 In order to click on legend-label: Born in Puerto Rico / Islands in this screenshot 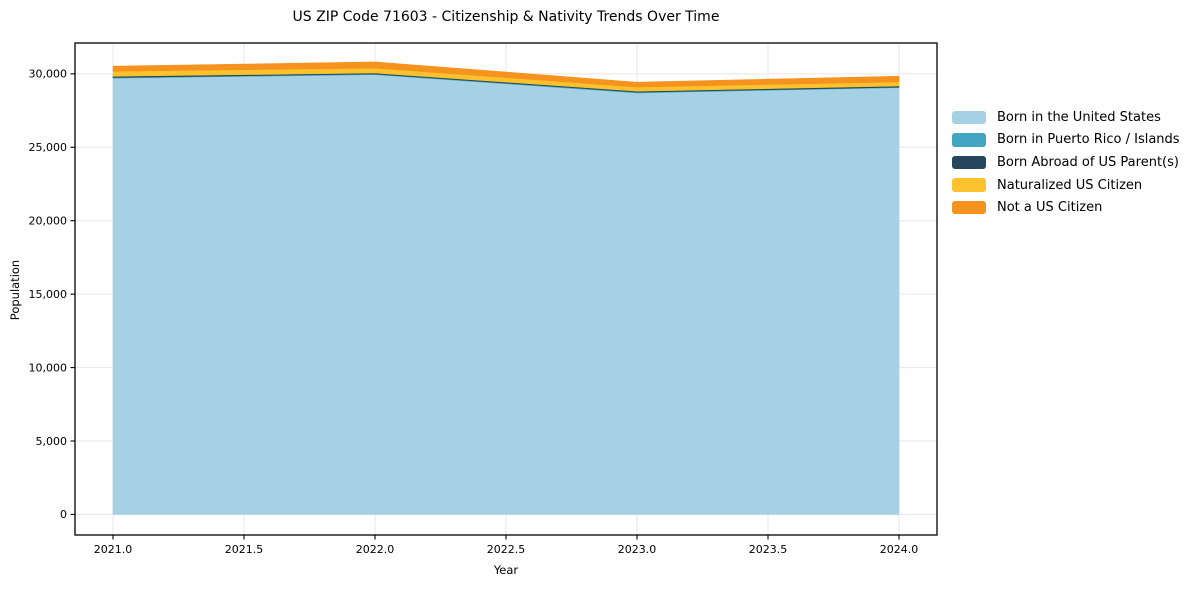, I will do `click(1088, 140)`.